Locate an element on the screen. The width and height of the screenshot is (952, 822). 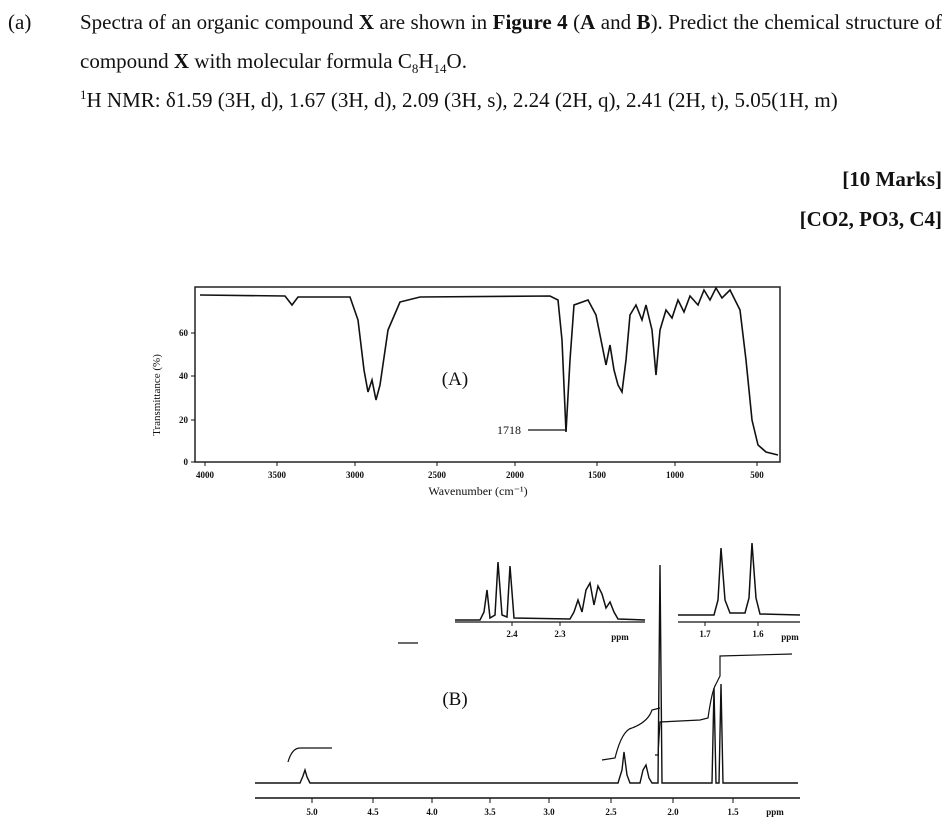
text: A is located at coordinates (588, 22).